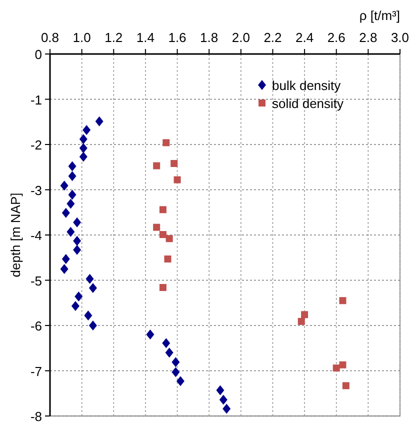 This screenshot has width=420, height=436. Describe the element at coordinates (36, 100) in the screenshot. I see `y-tick-label: -1` at that location.